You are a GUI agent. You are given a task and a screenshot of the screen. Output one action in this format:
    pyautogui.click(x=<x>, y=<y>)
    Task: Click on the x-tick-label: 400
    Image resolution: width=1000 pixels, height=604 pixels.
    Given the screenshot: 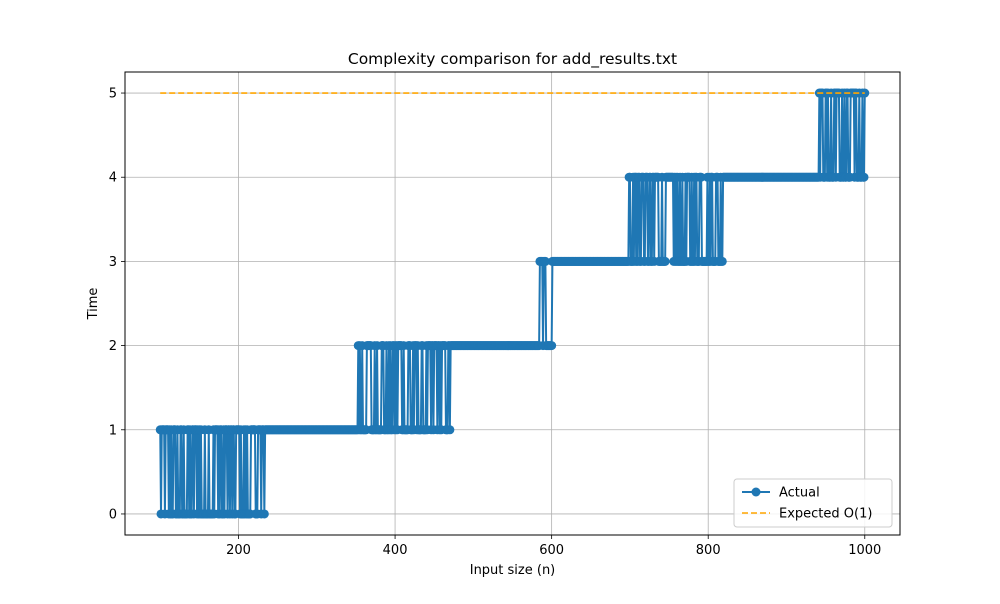 What is the action you would take?
    pyautogui.click(x=395, y=550)
    